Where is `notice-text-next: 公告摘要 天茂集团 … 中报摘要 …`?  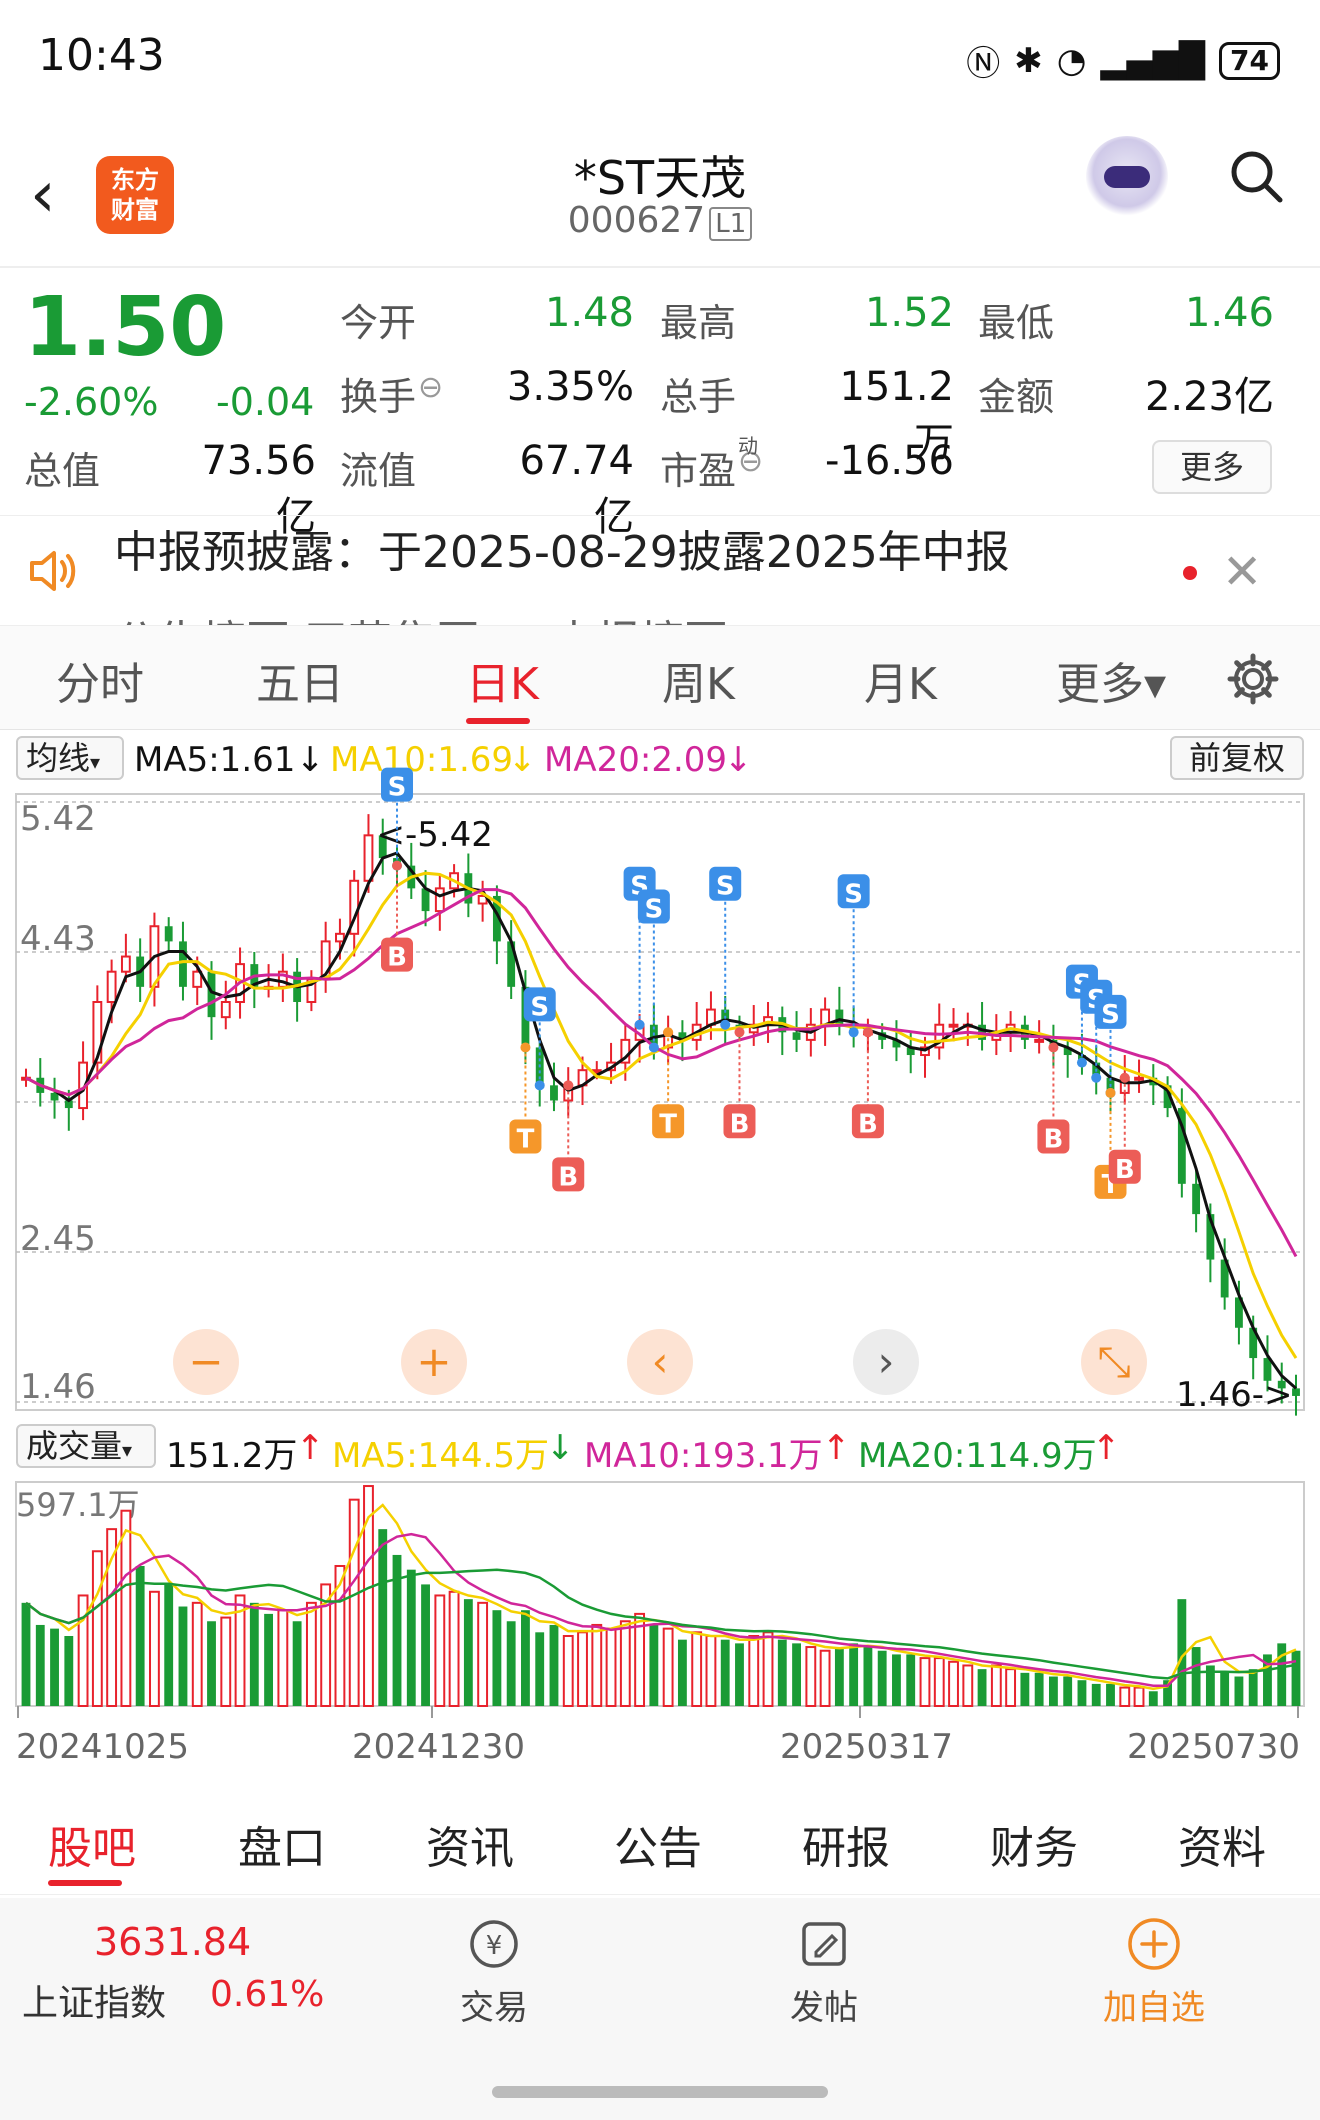
notice-text-next: 公告摘要 天茂集团 … 中报摘要 … is located at coordinates (450, 615).